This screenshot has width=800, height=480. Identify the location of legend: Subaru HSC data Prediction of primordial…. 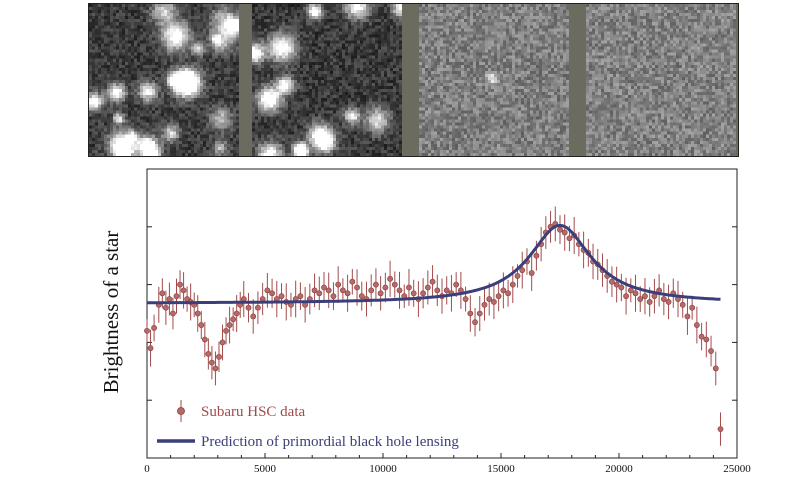
(308, 425).